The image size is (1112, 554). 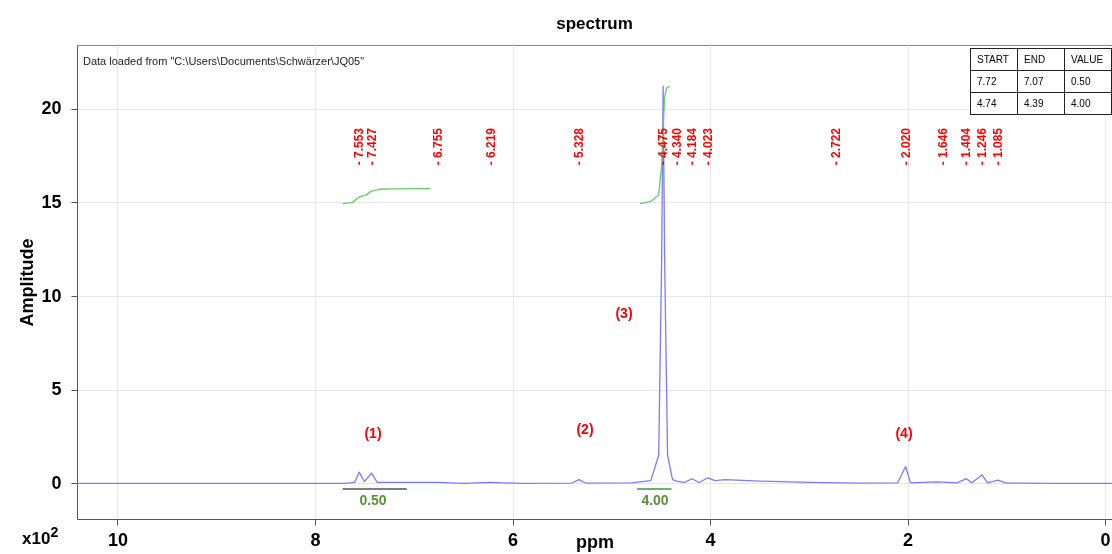 What do you see at coordinates (624, 313) in the screenshot?
I see `annotation: (3)` at bounding box center [624, 313].